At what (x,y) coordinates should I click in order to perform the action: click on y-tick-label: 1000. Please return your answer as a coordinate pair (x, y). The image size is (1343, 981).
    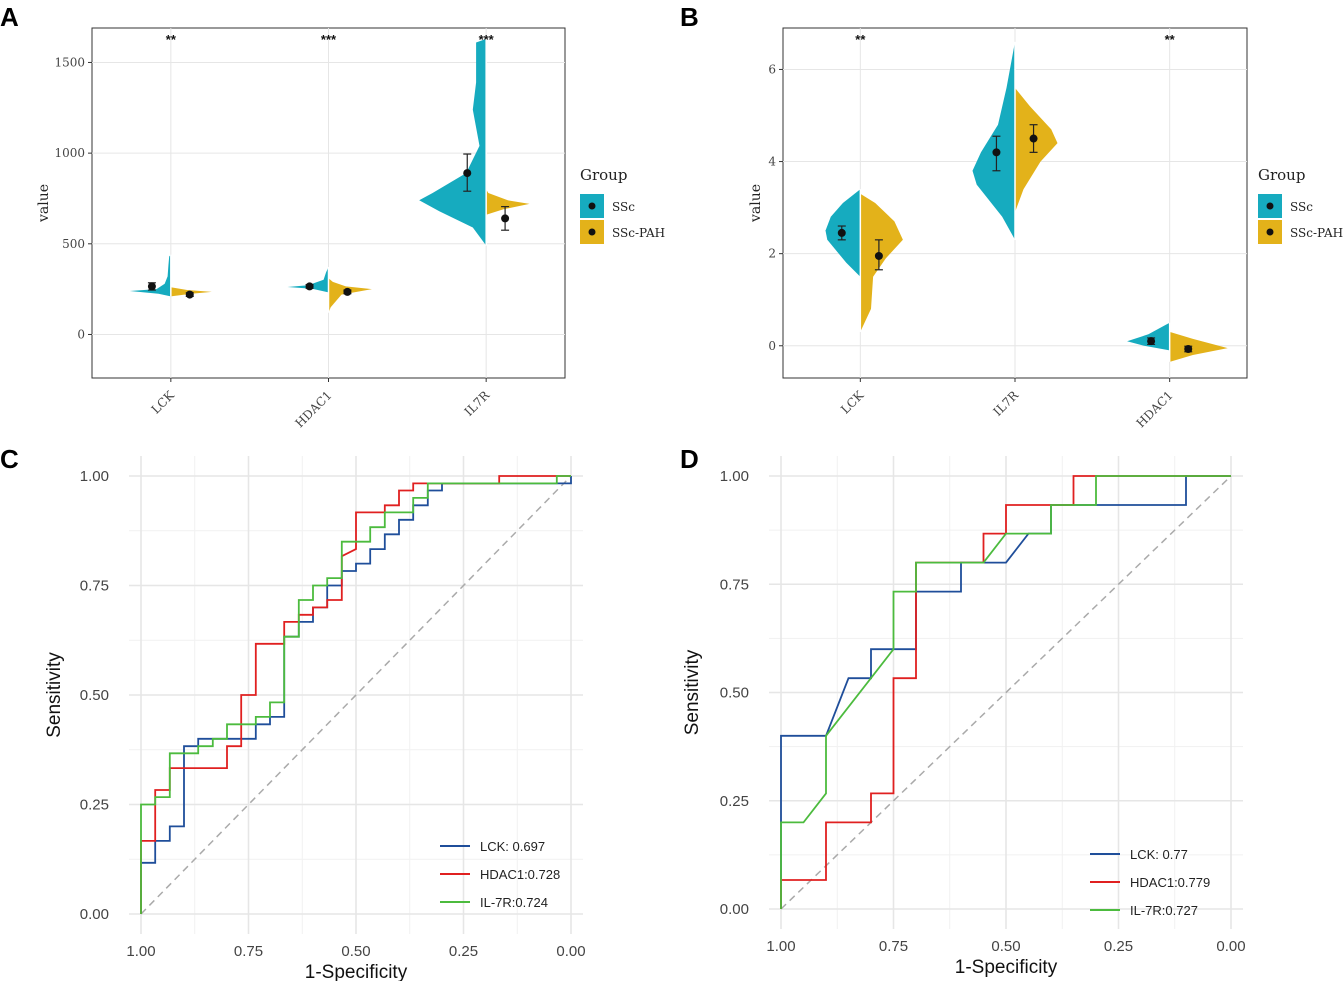
    Looking at the image, I should click on (69, 153).